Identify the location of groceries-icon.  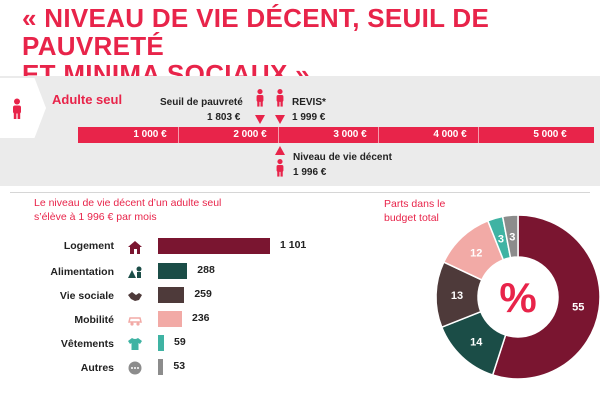
(135, 272).